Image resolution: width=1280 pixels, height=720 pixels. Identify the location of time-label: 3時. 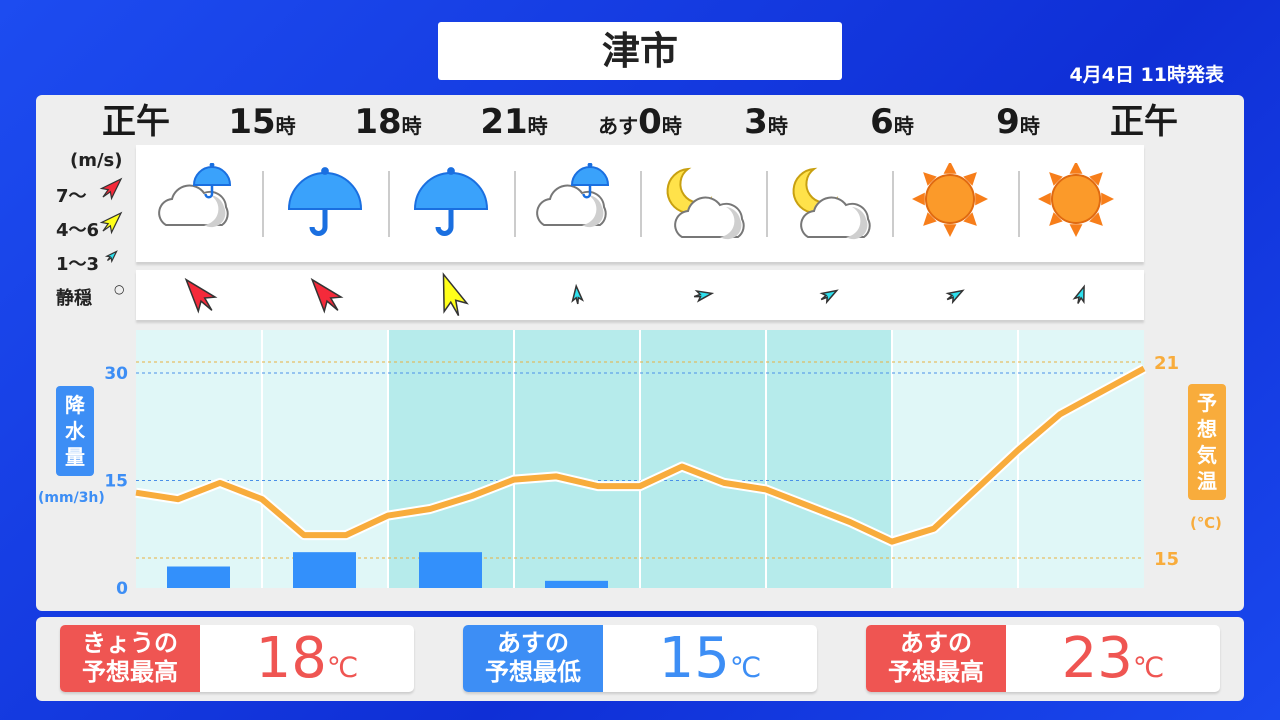
(766, 124).